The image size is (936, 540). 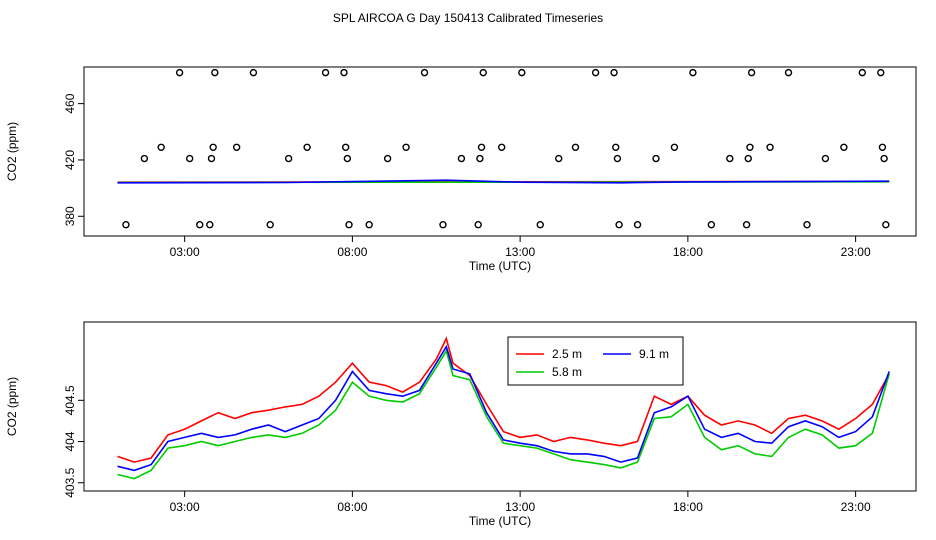 What do you see at coordinates (567, 354) in the screenshot?
I see `legend-label: 2.5 m` at bounding box center [567, 354].